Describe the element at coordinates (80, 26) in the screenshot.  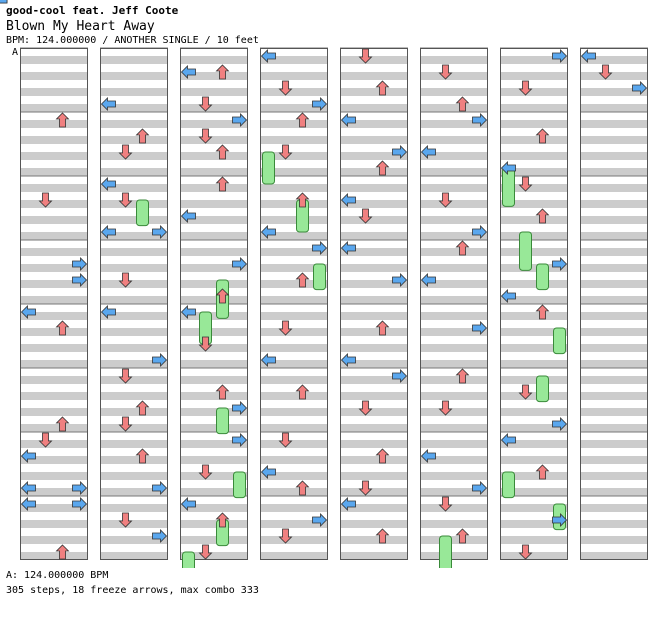
I see `song-title: Blown My Heart Away` at that location.